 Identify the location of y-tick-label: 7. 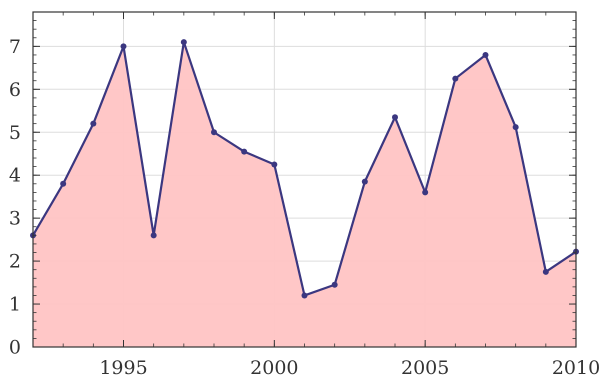
(15, 47).